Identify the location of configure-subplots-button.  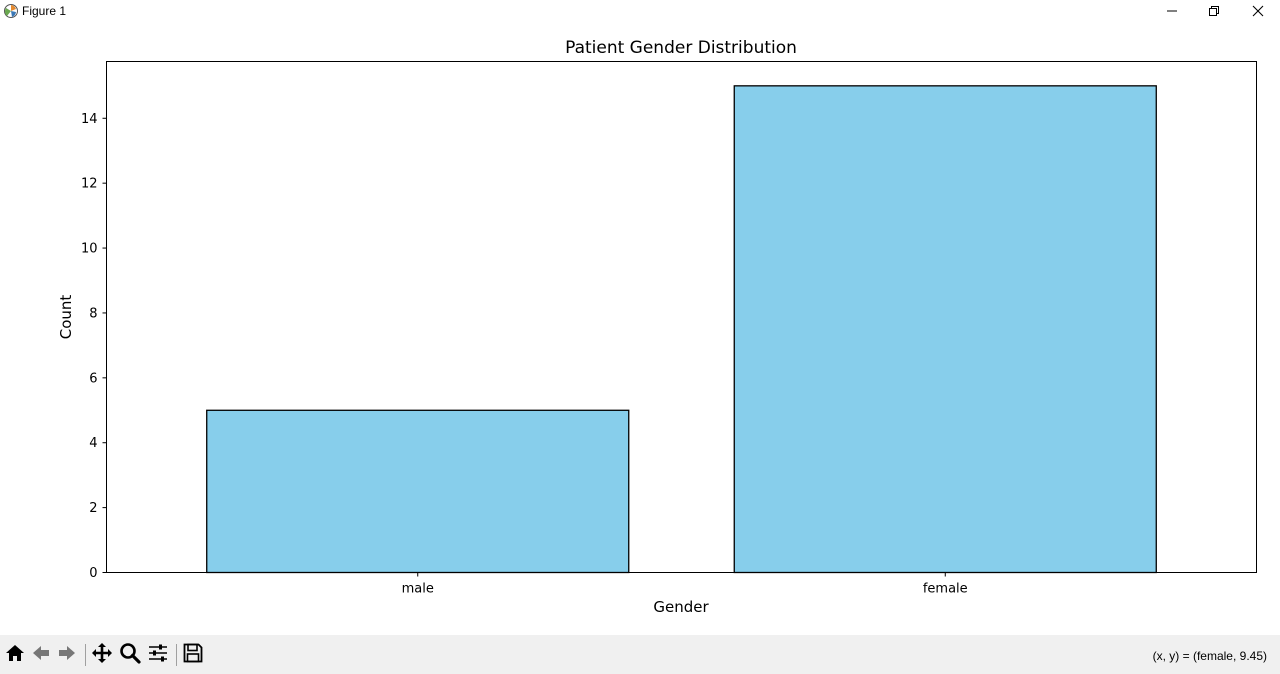
(158, 655).